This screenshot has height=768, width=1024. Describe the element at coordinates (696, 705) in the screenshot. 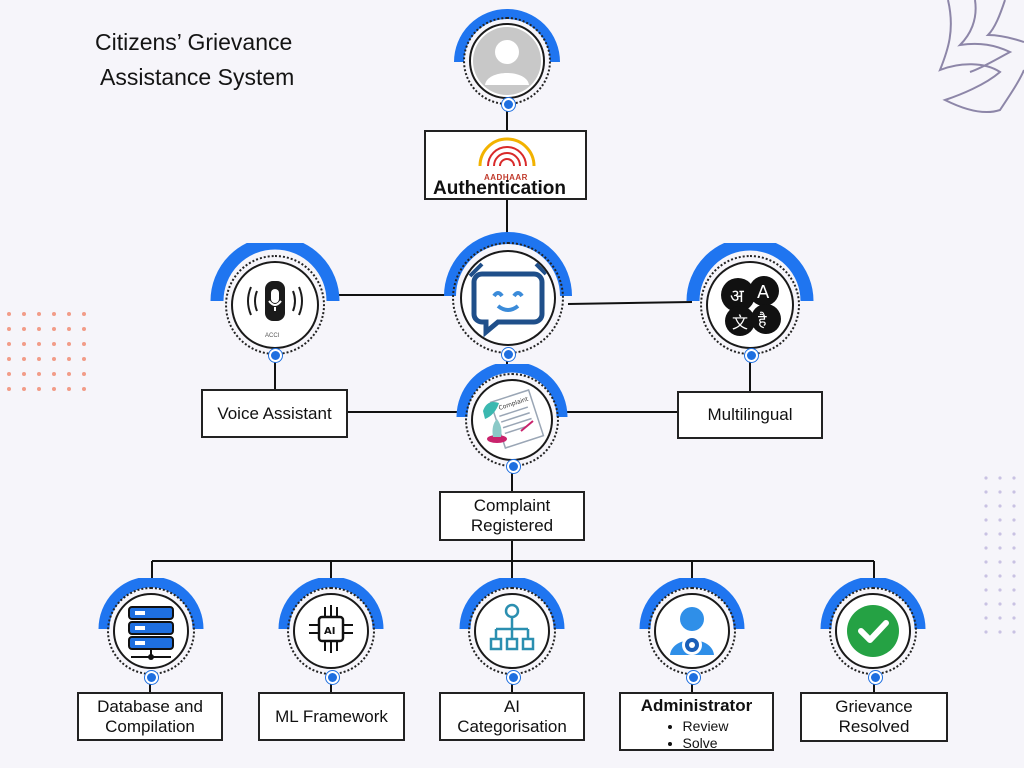

I see `administrator-title: Administrator` at that location.